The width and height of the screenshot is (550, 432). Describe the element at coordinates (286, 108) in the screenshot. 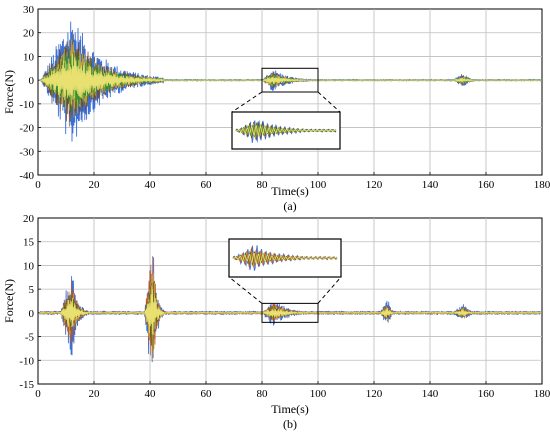

I see `zoom-inset-a` at that location.